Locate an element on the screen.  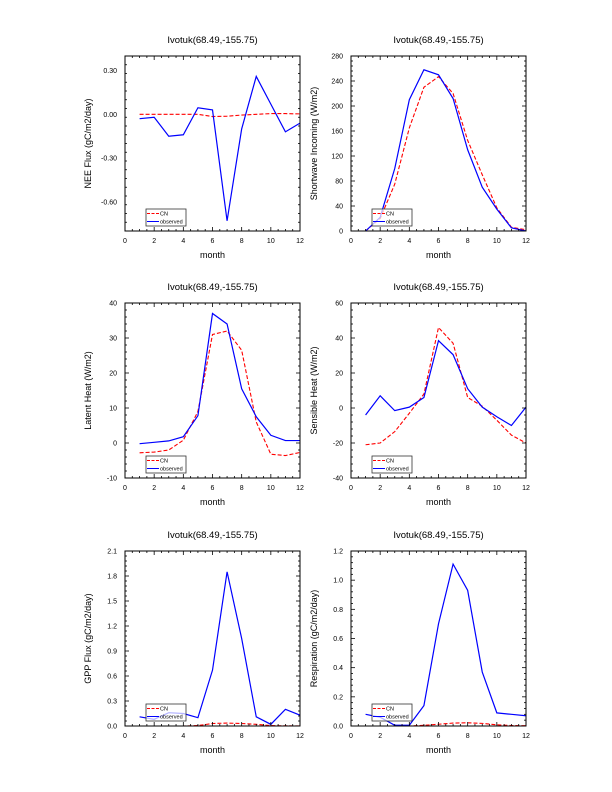
y-tick-label: -40 is located at coordinates (338, 479).